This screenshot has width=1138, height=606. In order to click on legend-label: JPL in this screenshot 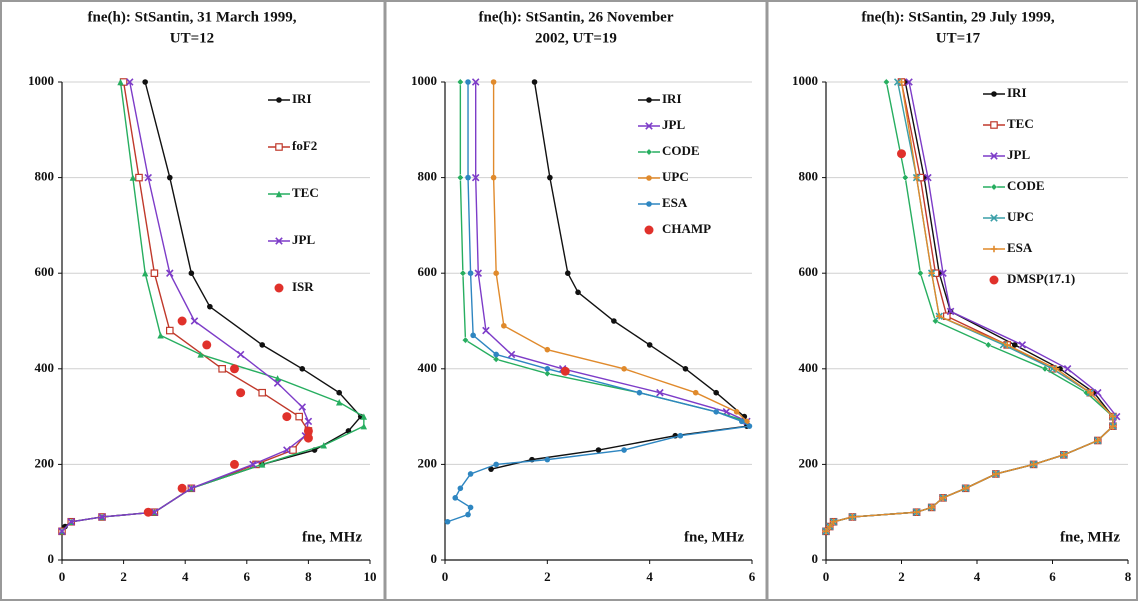, I will do `click(673, 124)`.